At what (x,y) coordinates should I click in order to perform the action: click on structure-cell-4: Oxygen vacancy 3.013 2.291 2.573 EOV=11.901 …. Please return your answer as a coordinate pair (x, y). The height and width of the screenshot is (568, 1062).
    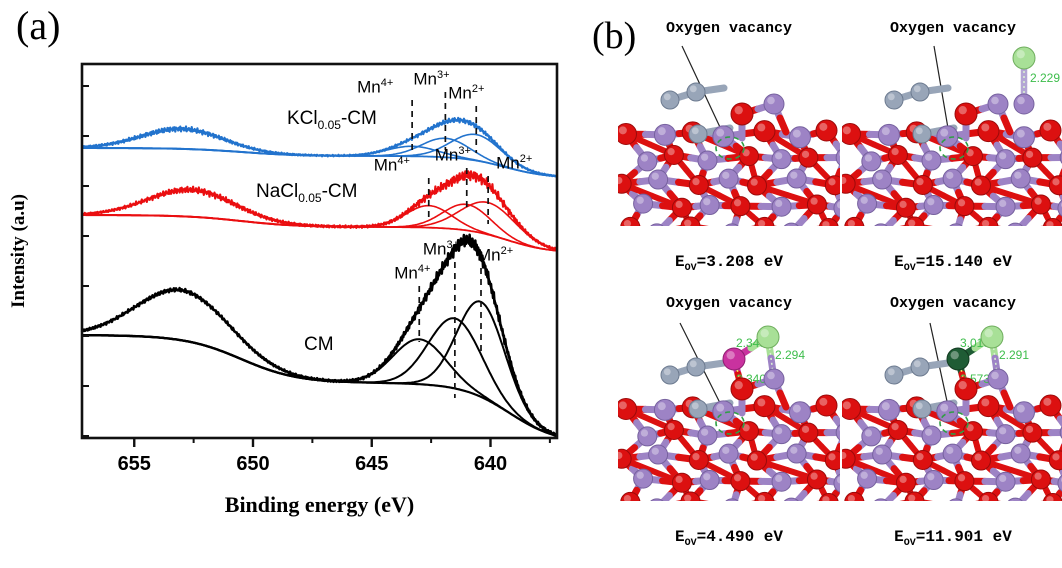
    Looking at the image, I should click on (952, 422).